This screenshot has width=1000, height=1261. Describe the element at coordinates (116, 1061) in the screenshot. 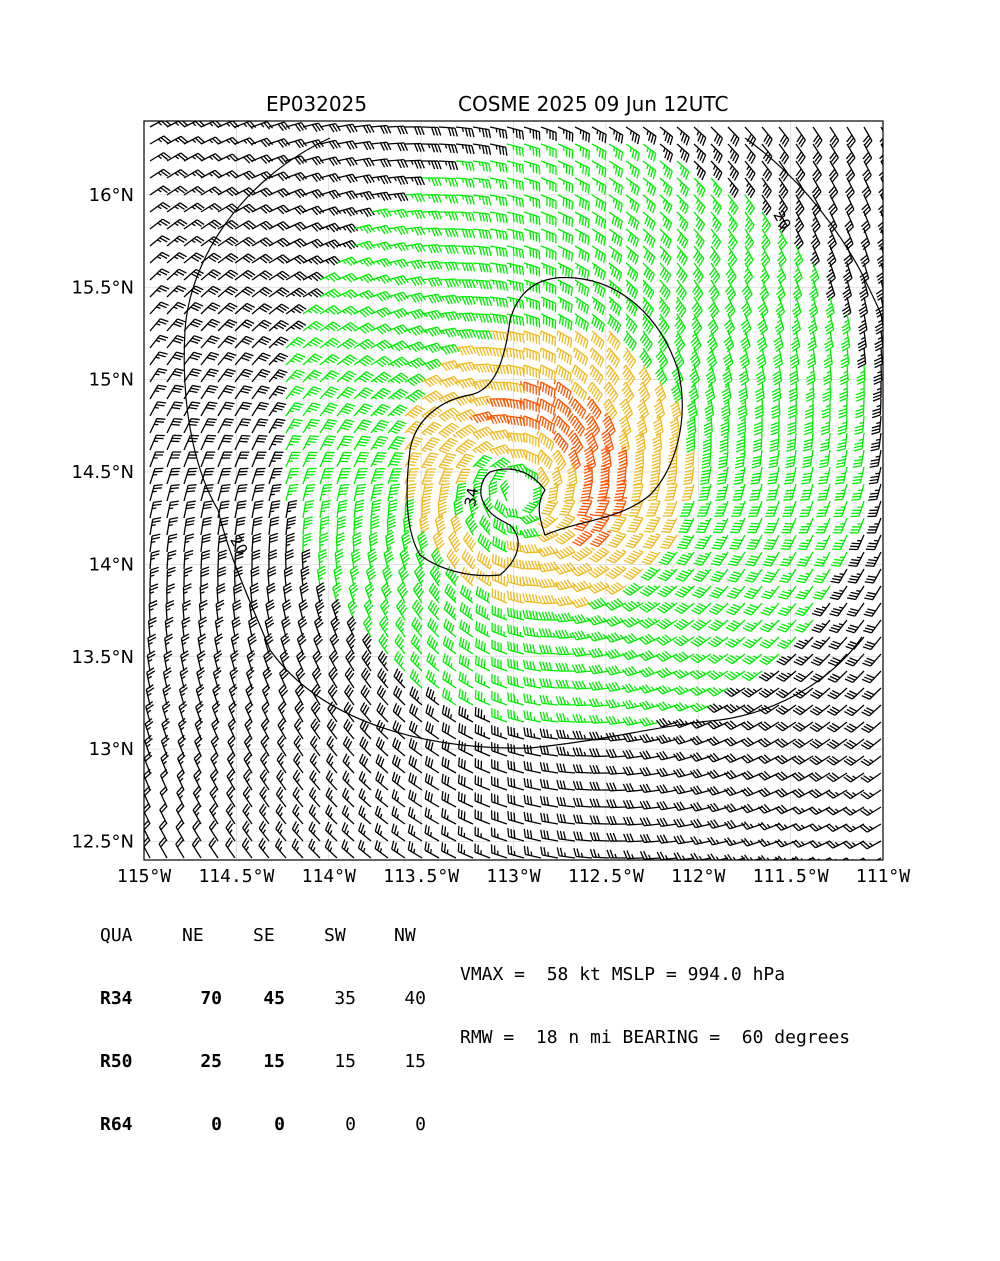

I see `row-label: R50` at that location.